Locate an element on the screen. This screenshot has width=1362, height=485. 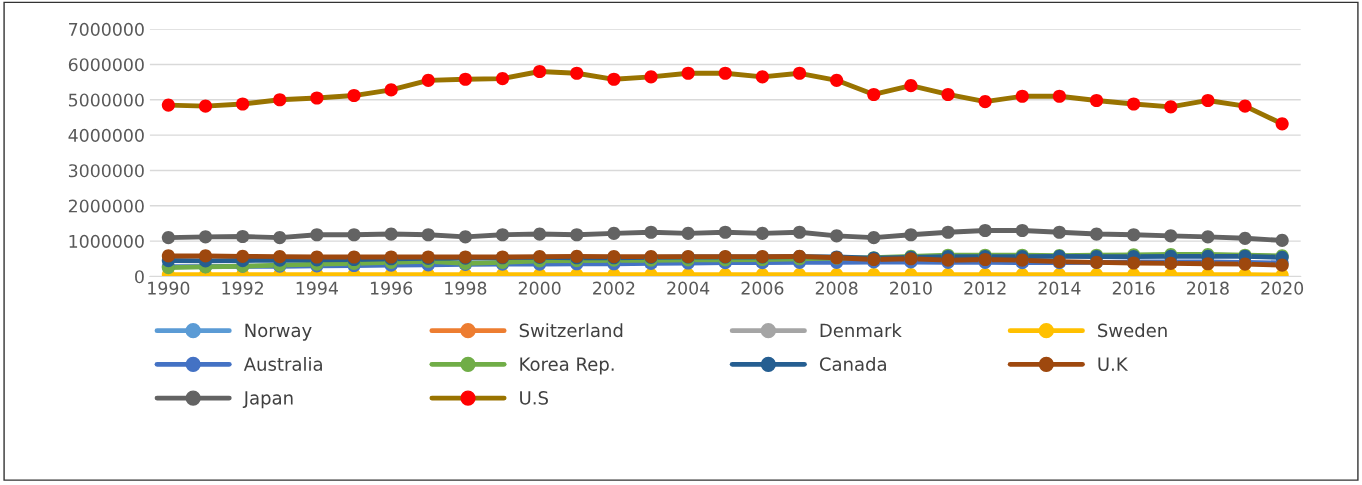
x-tick-label: 1996 is located at coordinates (391, 288).